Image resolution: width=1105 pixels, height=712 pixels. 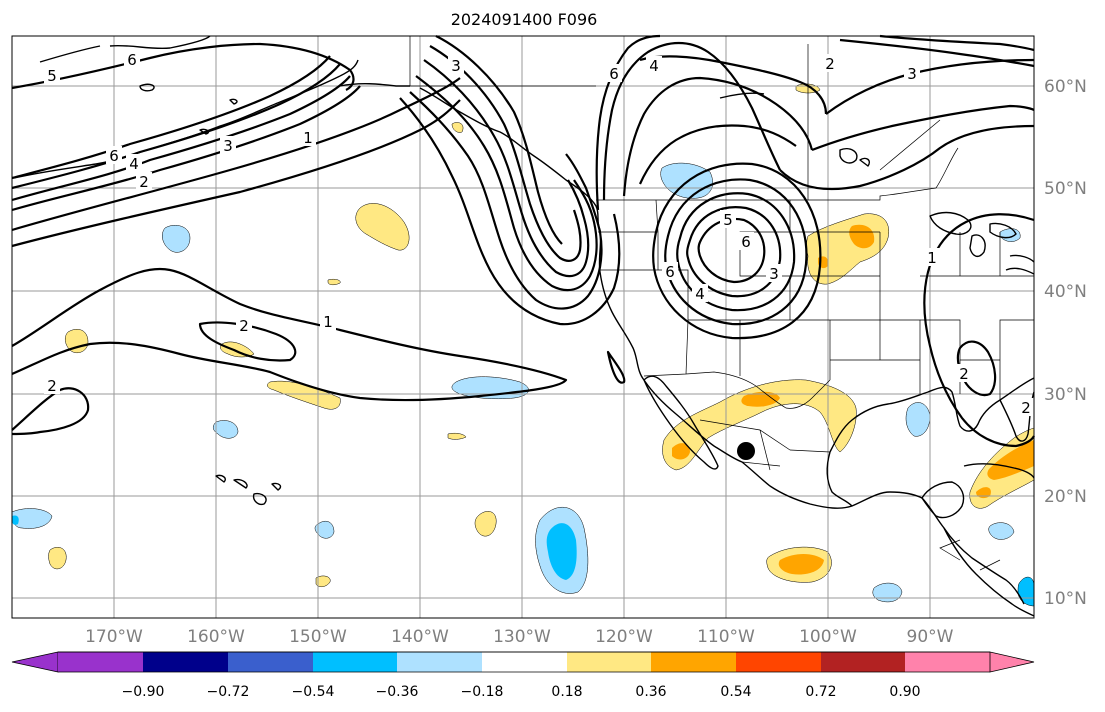 I want to click on alaska-coastline, so click(x=125, y=49).